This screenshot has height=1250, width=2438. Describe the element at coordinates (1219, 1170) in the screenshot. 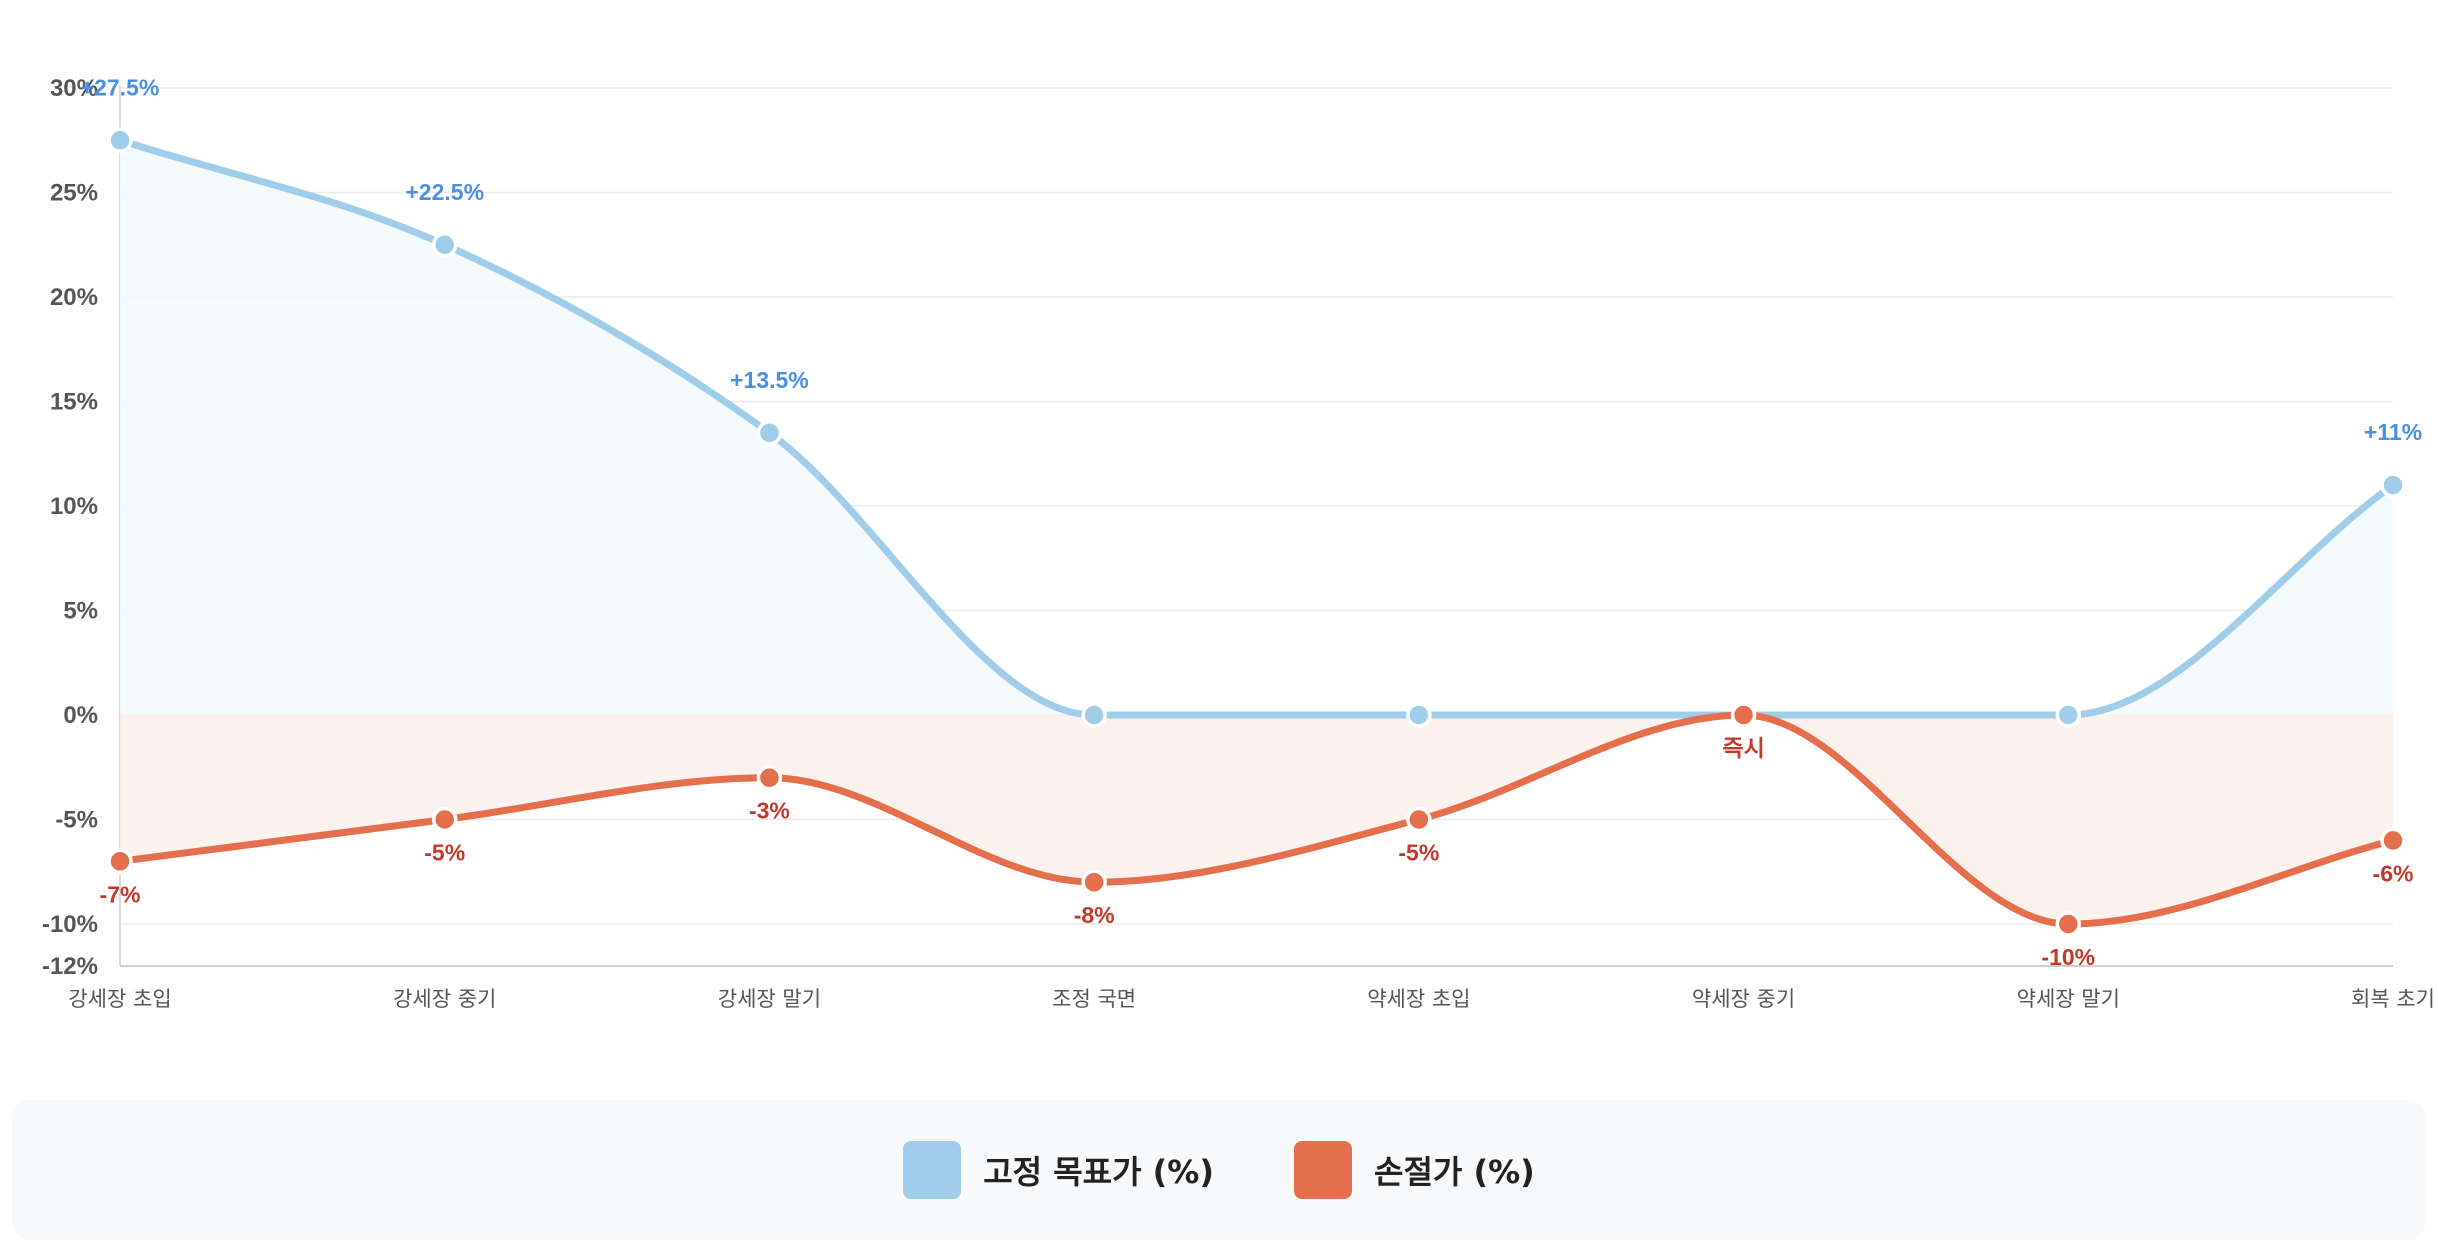

I see `chart-legend: 고정 목표가 (%) 손절가 (%)` at that location.